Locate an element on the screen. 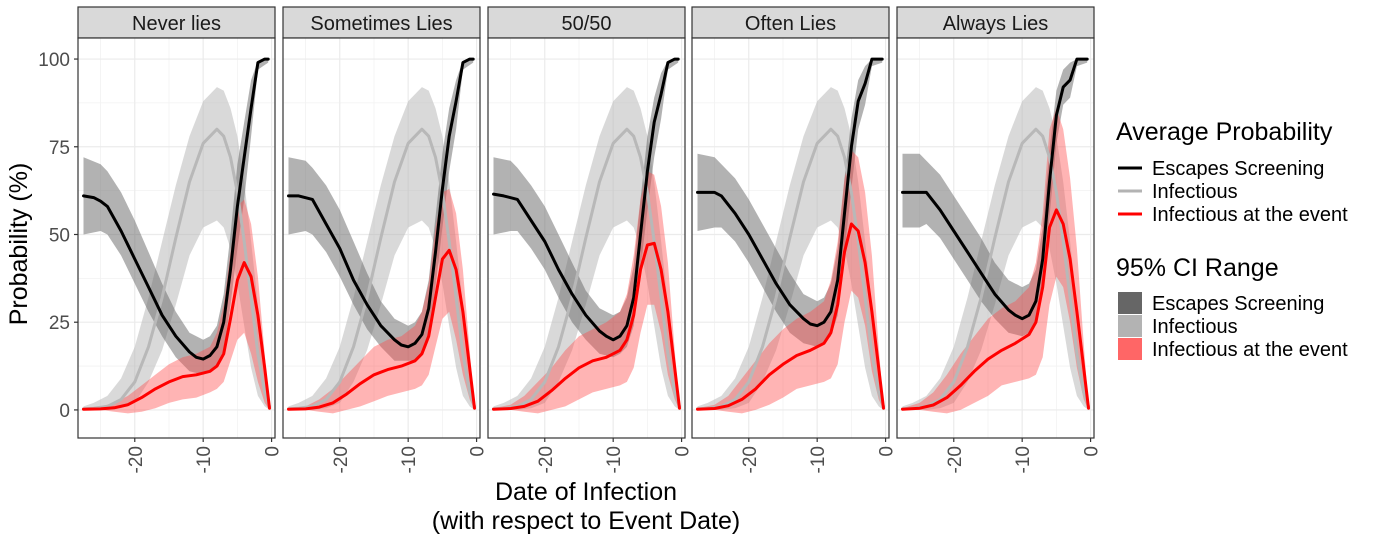 The image size is (1375, 541). y-axis-title: Probability (%) is located at coordinates (19, 244).